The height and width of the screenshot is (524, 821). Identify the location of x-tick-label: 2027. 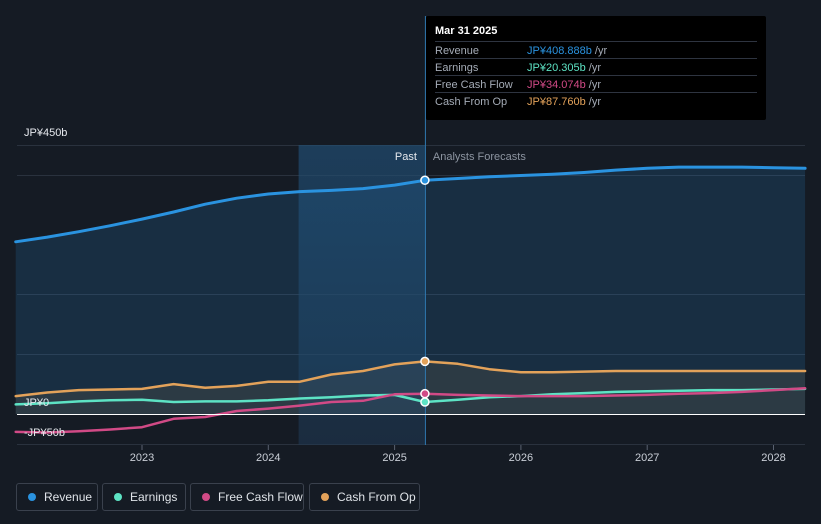
(647, 458).